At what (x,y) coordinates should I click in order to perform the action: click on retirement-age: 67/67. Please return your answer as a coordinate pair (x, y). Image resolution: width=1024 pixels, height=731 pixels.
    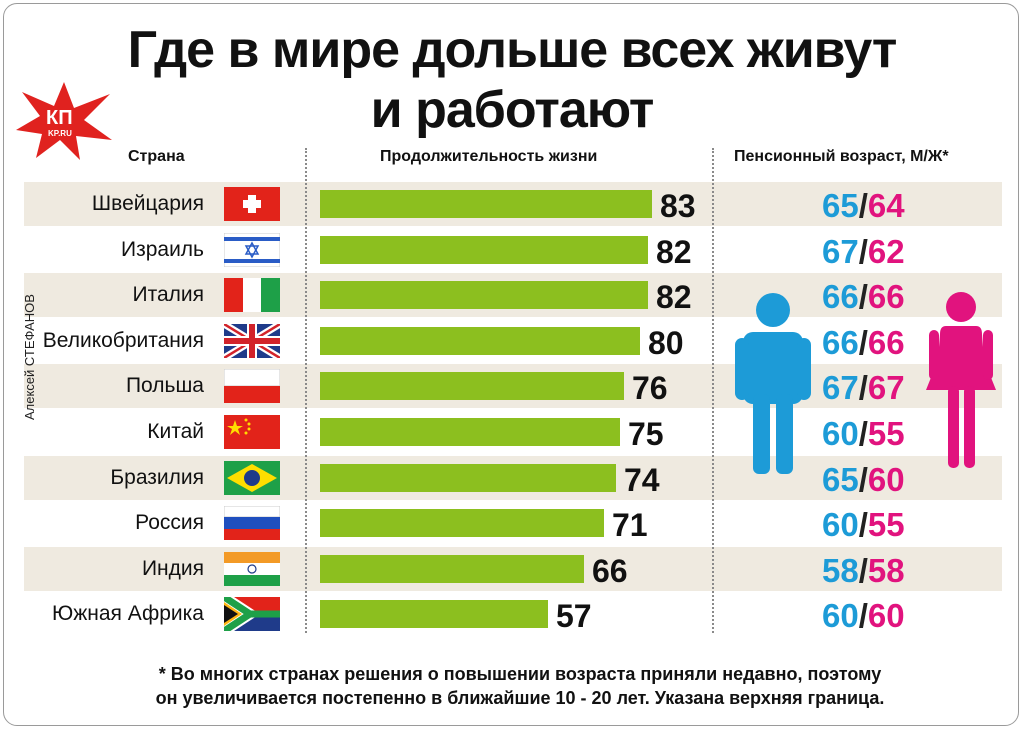
    Looking at the image, I should click on (922, 388).